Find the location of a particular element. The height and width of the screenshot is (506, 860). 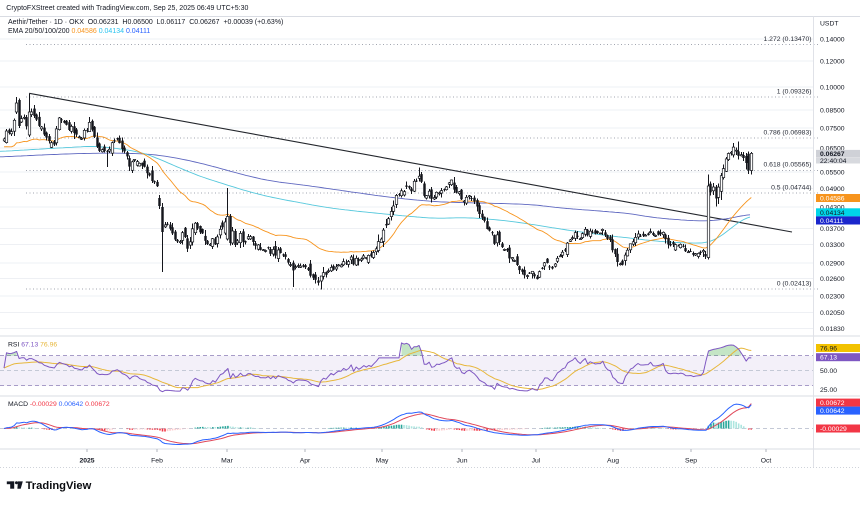

svg-text: Aug is located at coordinates (613, 461).